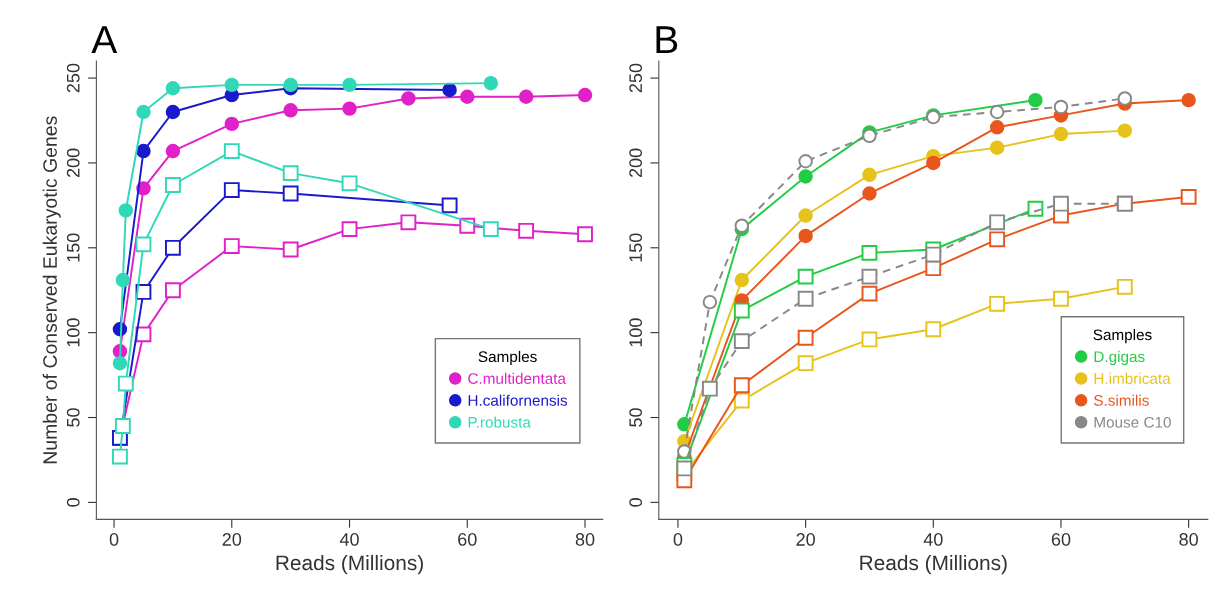 Image resolution: width=1220 pixels, height=611 pixels. I want to click on legend-label: S.similis, so click(1121, 400).